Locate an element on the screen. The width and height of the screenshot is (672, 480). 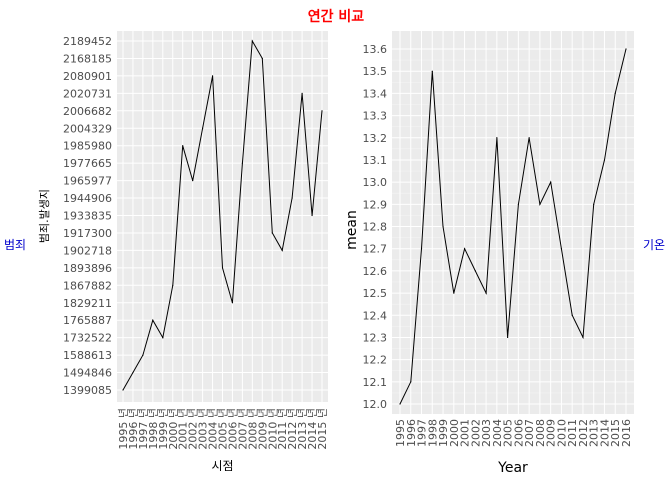
right-x-tick-label: 2013 is located at coordinates (594, 433).